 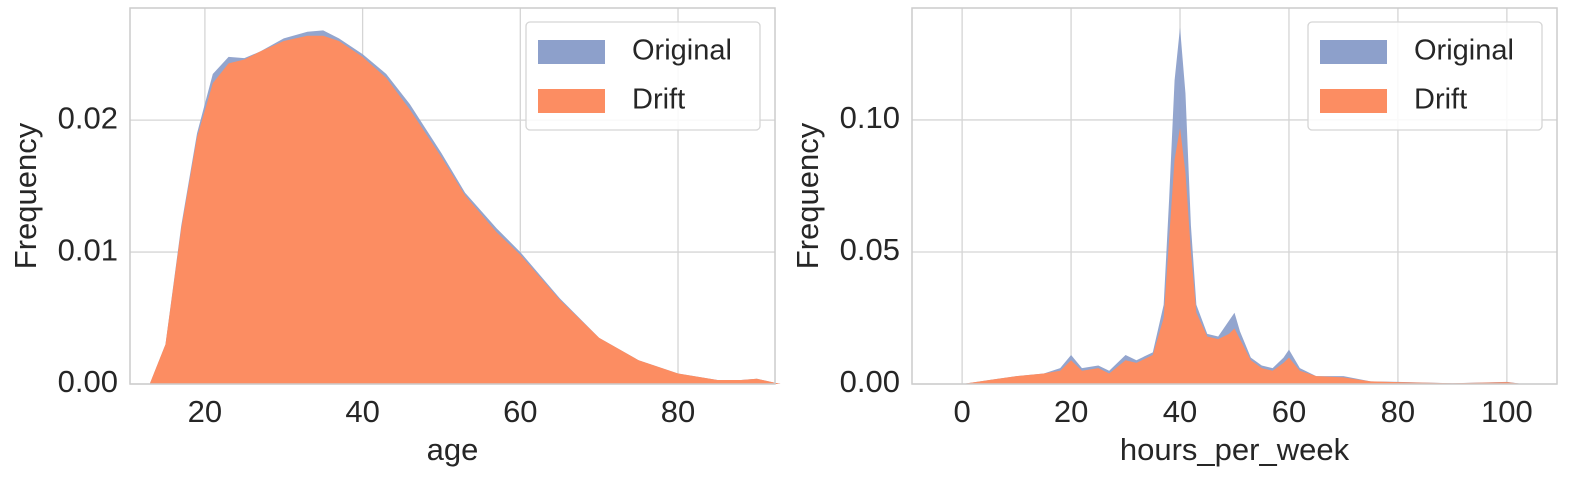 I want to click on x-axis-label: age, so click(x=453, y=449).